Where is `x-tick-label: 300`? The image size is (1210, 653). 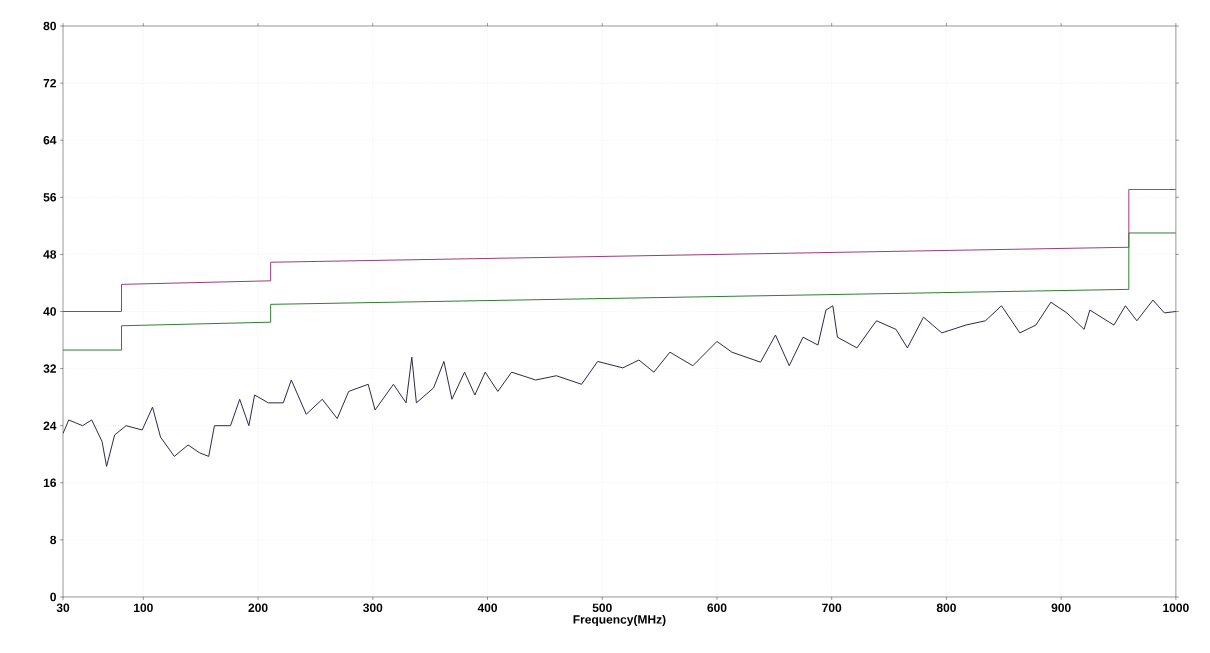 x-tick-label: 300 is located at coordinates (373, 608).